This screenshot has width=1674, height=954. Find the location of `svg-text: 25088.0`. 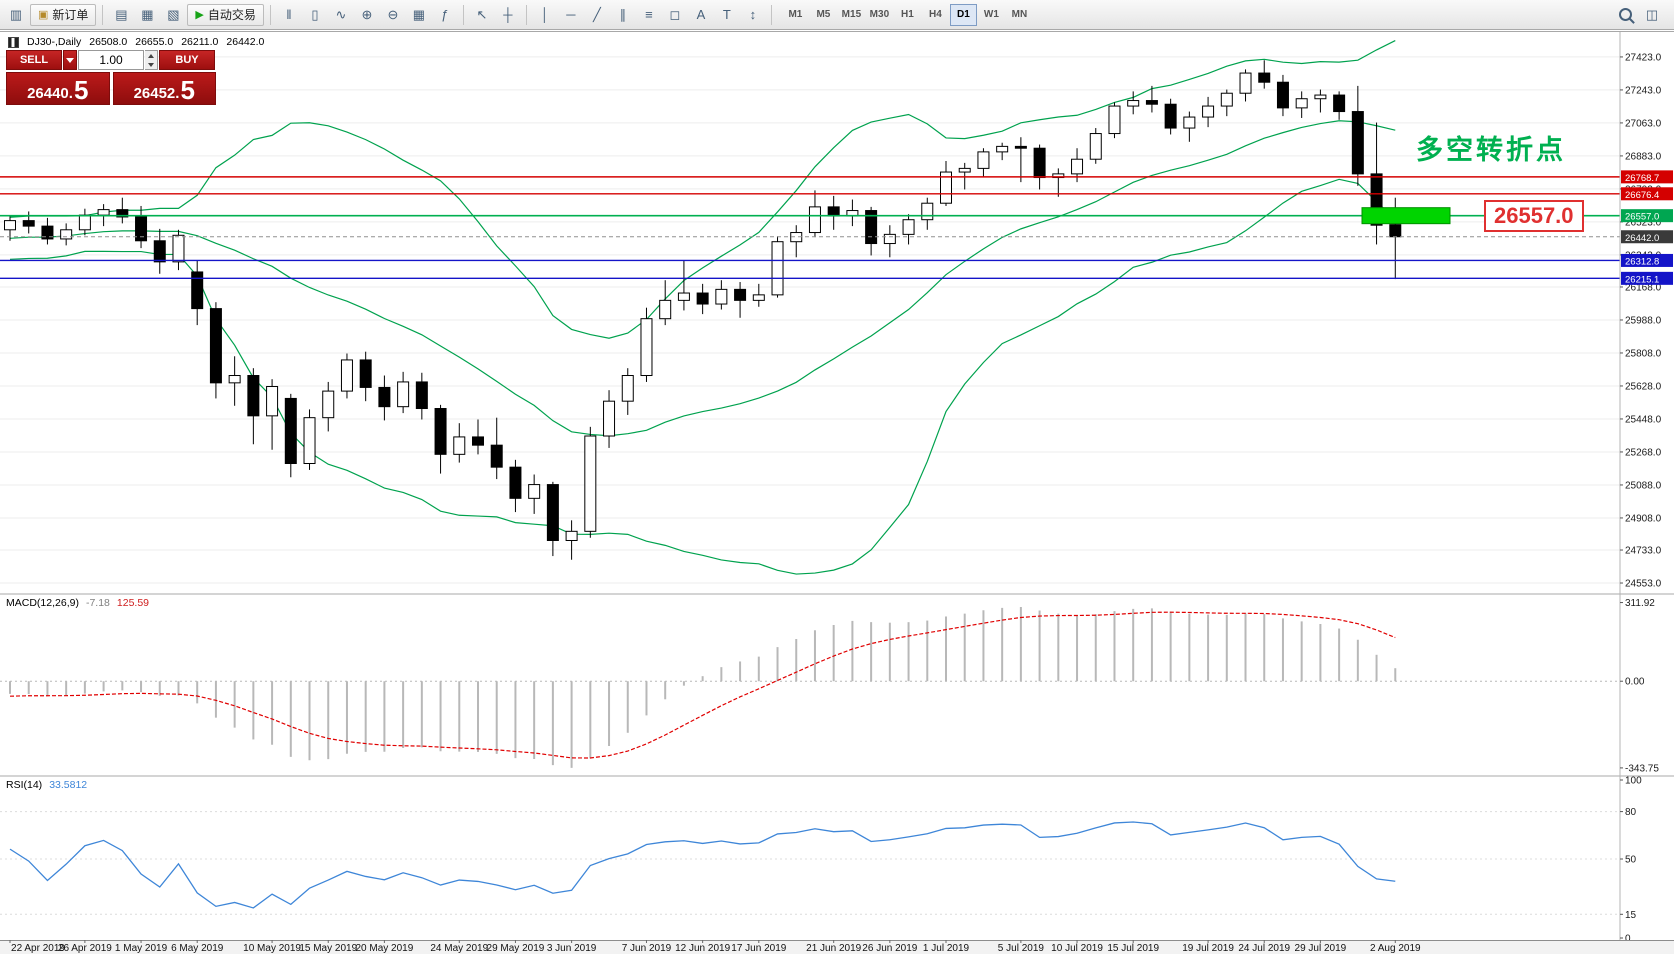

svg-text: 25088.0 is located at coordinates (1643, 485).